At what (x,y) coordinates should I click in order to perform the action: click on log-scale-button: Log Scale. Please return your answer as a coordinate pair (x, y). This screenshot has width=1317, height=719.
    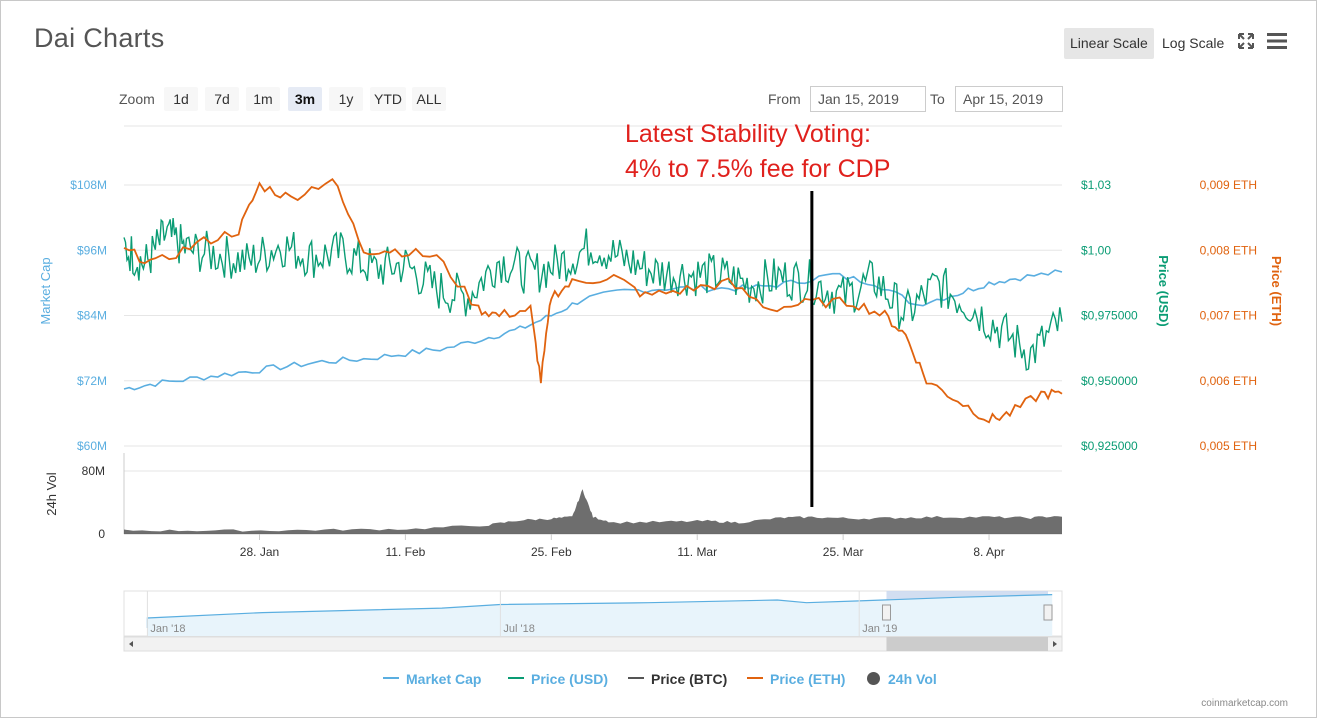
    Looking at the image, I should click on (1193, 43).